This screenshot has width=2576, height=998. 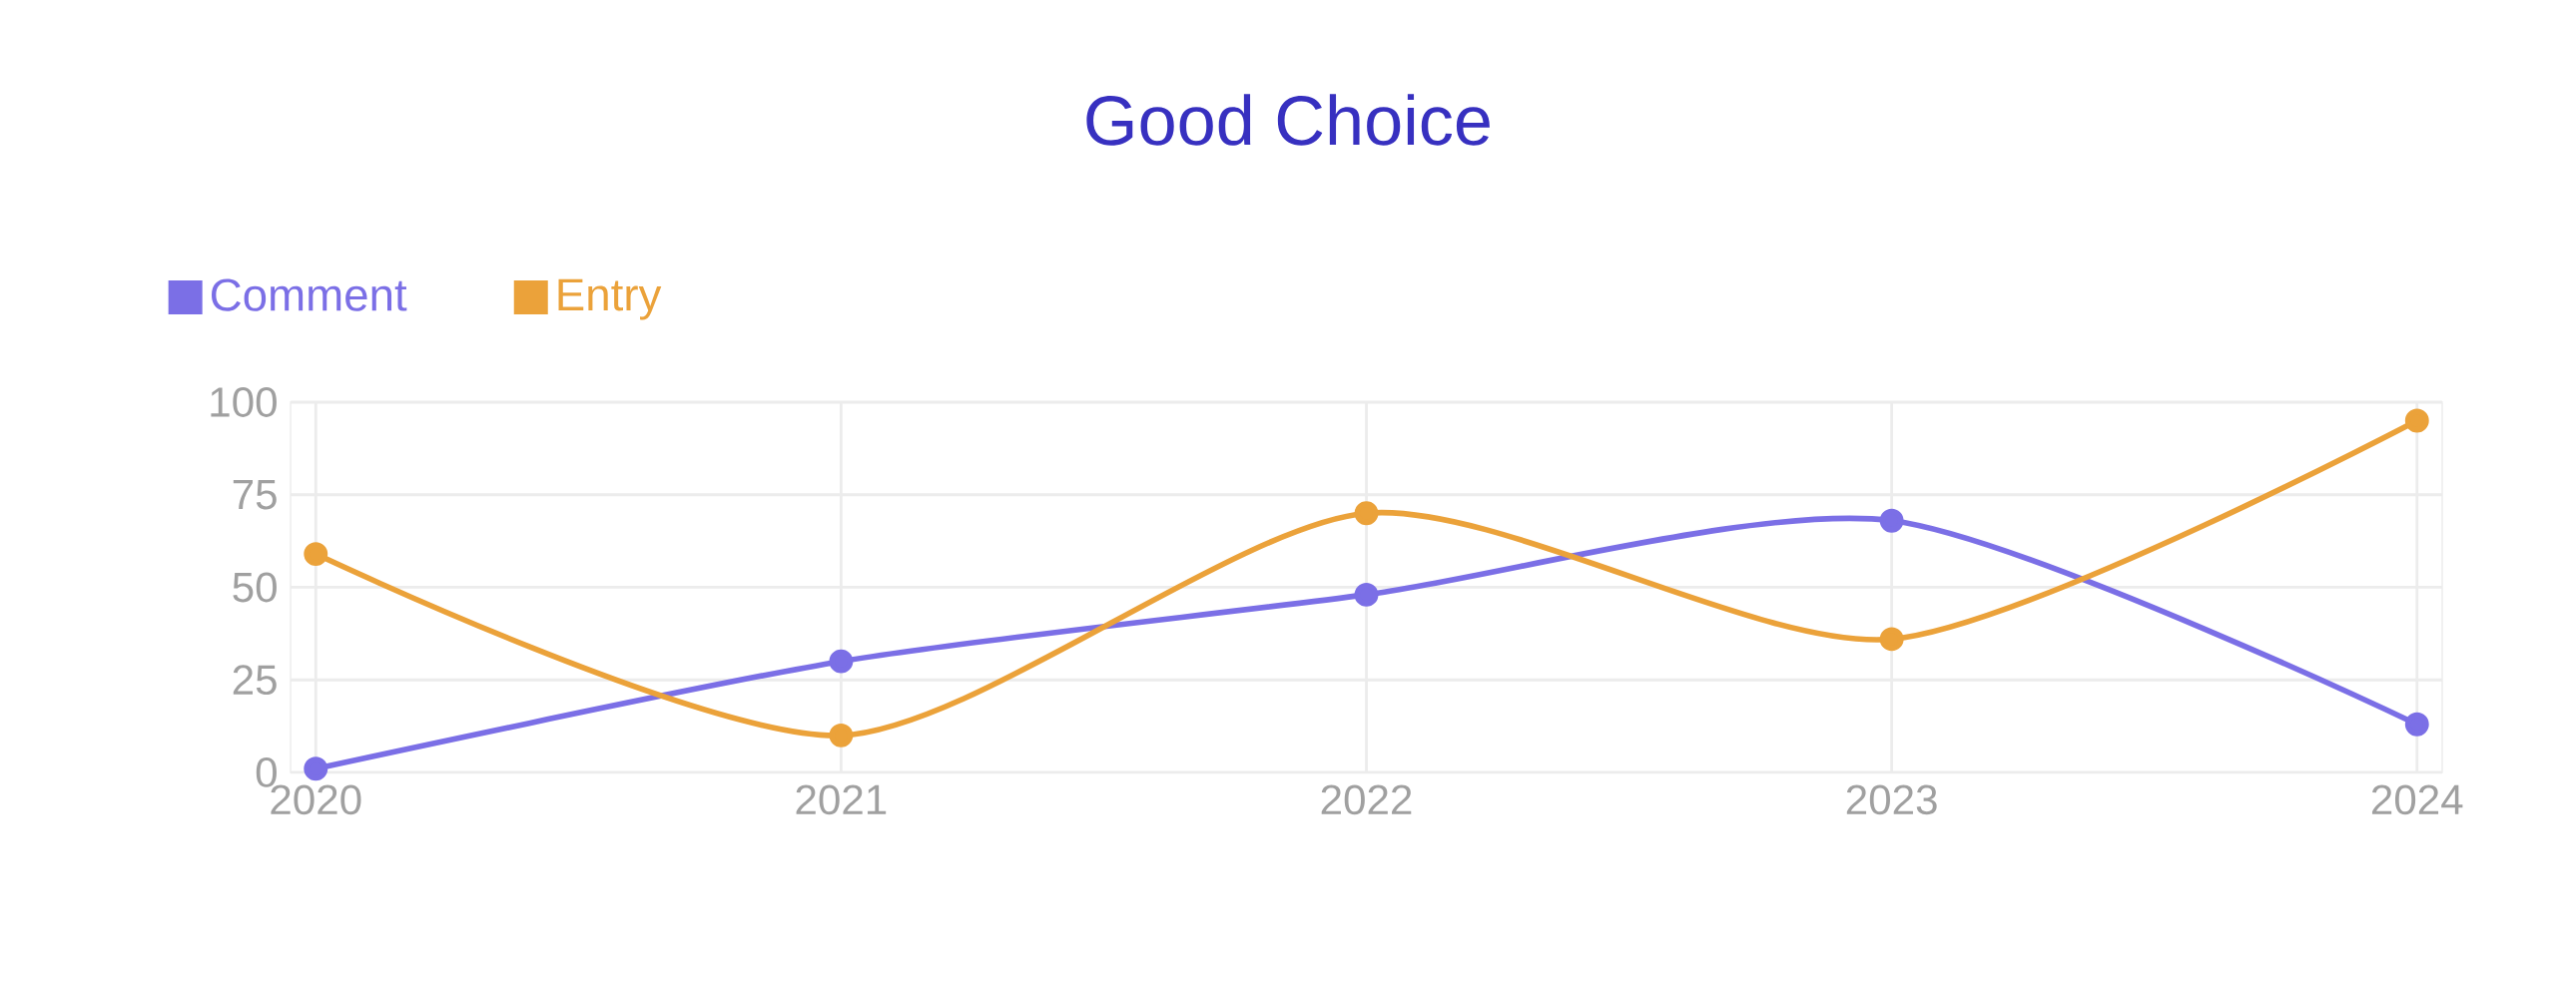 I want to click on y-tick-label: 75, so click(x=255, y=495).